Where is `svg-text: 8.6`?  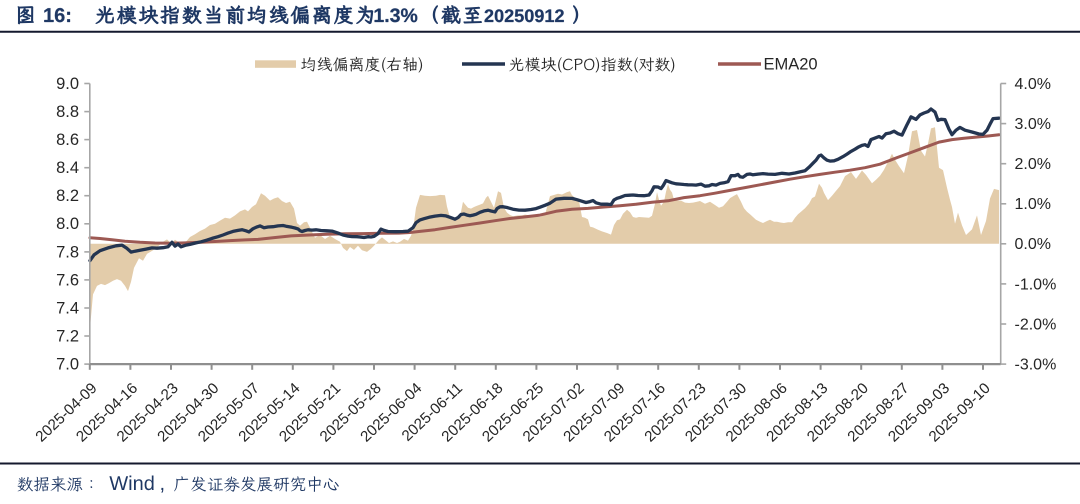
svg-text: 8.6 is located at coordinates (67, 140).